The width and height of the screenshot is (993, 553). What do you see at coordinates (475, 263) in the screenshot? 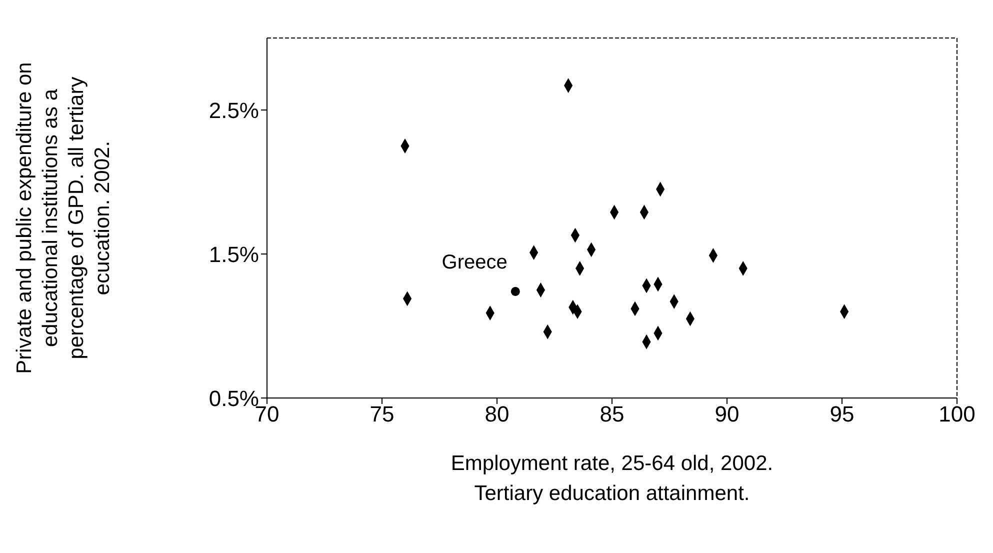
I see `annotation: Greece` at bounding box center [475, 263].